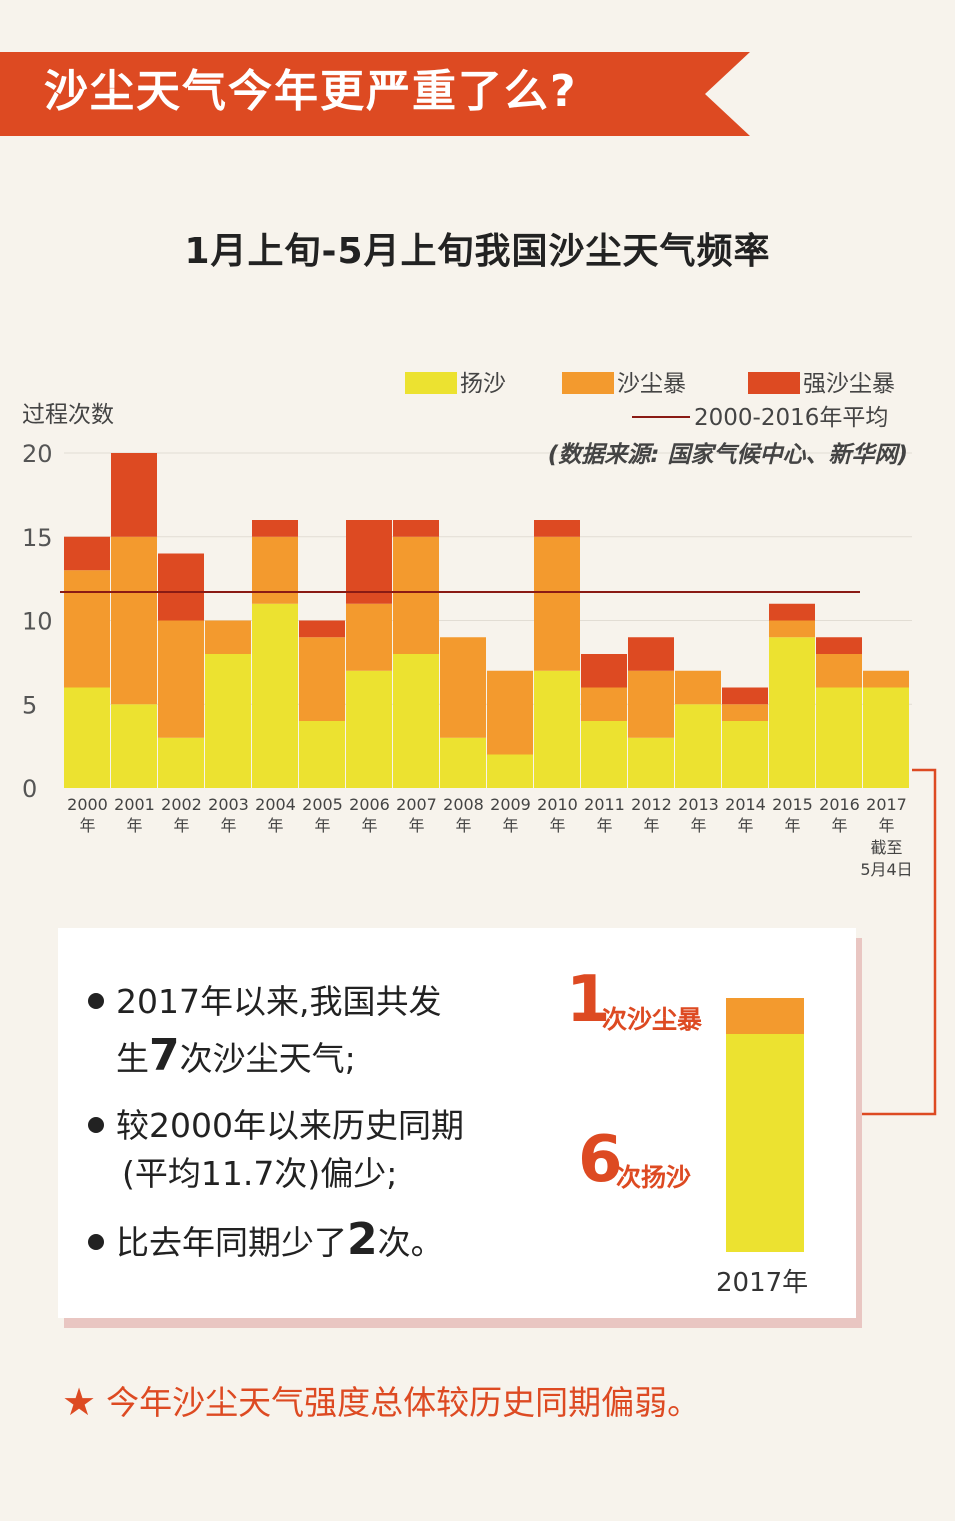  I want to click on summary-bullet-3: 比去年同期少了2次。, so click(266, 1241).